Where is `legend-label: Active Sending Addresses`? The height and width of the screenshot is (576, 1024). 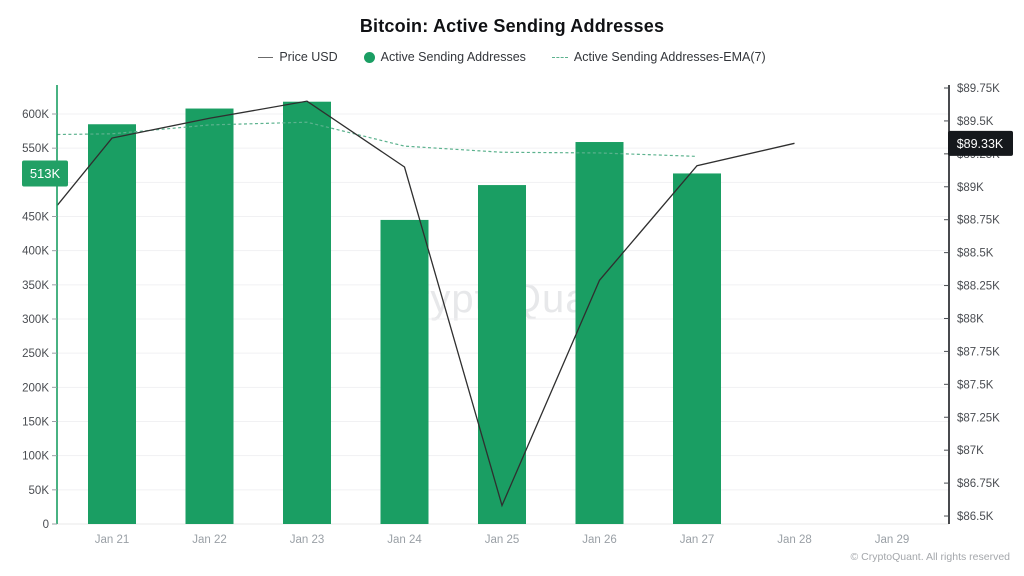
legend-label: Active Sending Addresses is located at coordinates (453, 57).